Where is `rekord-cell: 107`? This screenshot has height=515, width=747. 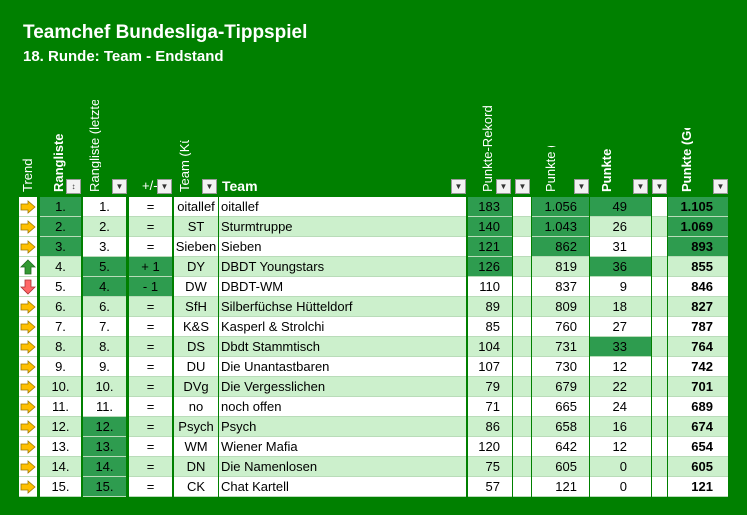
rekord-cell: 107 is located at coordinates (490, 367).